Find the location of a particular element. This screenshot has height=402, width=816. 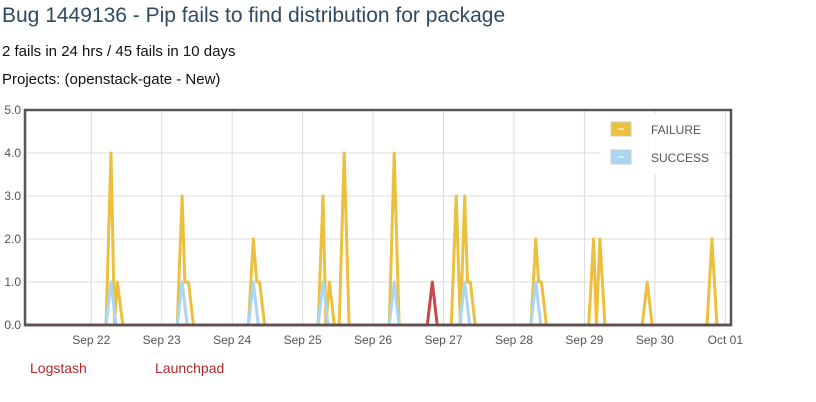

series-line-success is located at coordinates (378, 303).